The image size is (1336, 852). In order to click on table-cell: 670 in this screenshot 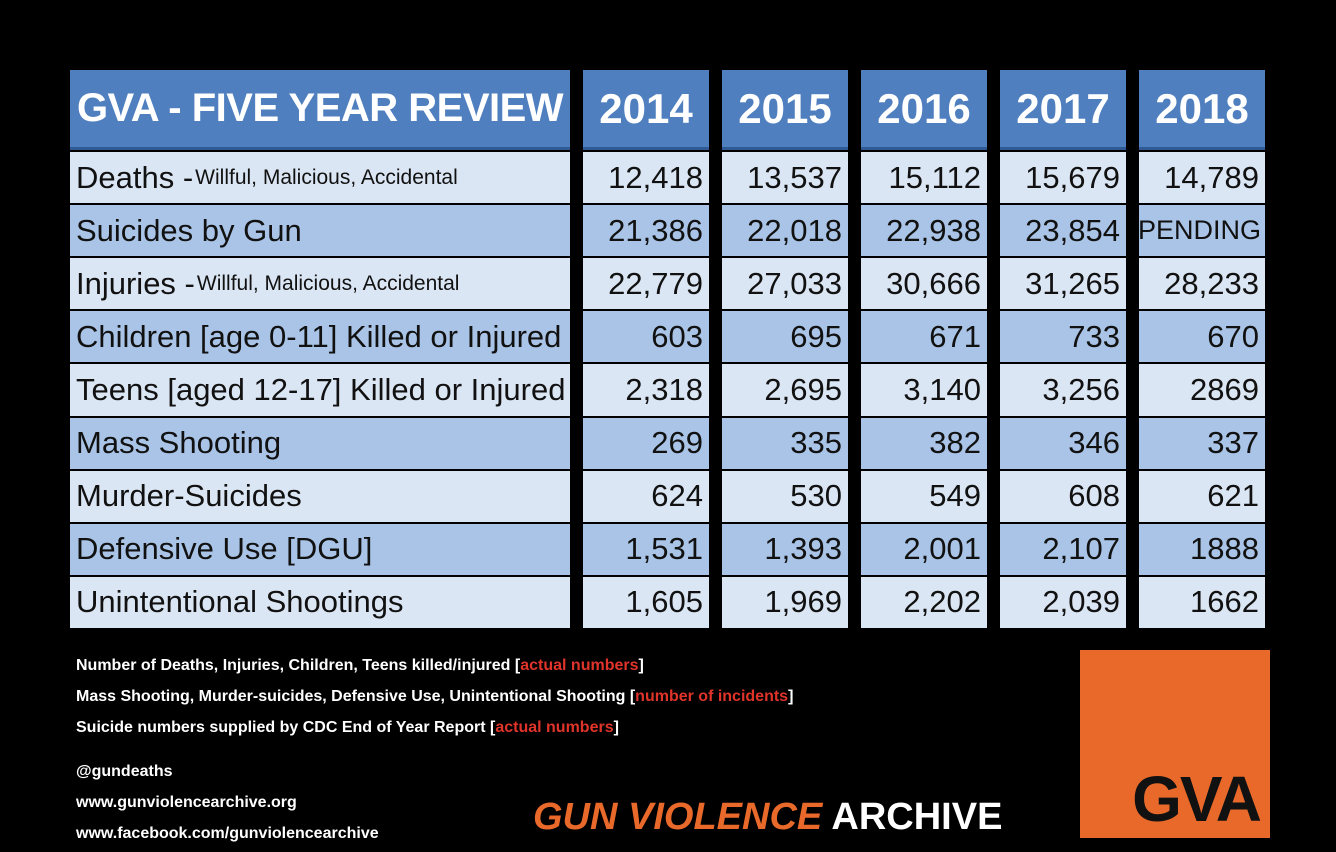, I will do `click(1202, 337)`.